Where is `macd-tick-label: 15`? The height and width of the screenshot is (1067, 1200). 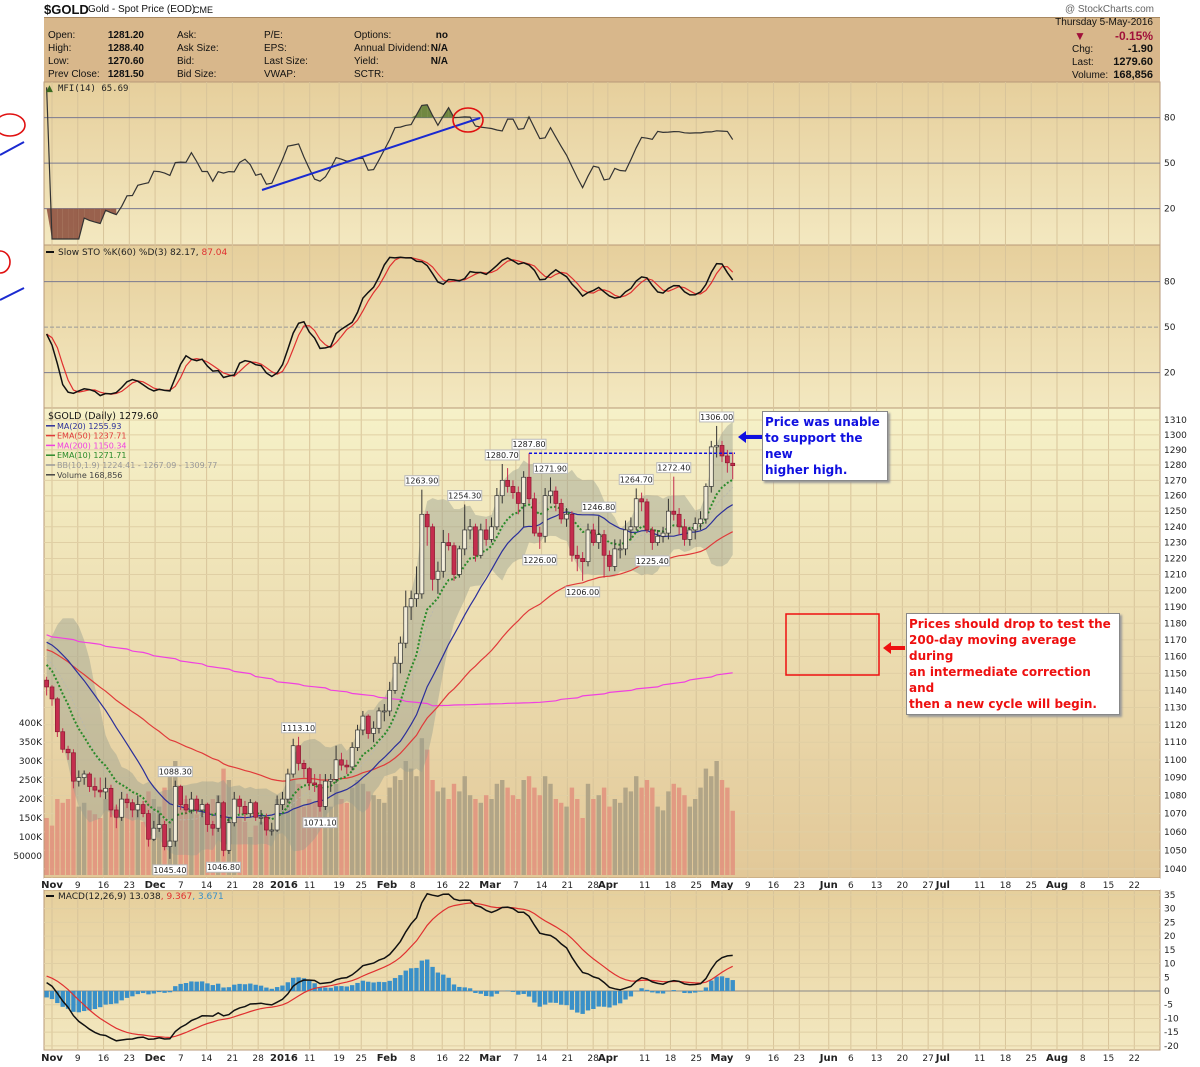
macd-tick-label: 15 is located at coordinates (1169, 951).